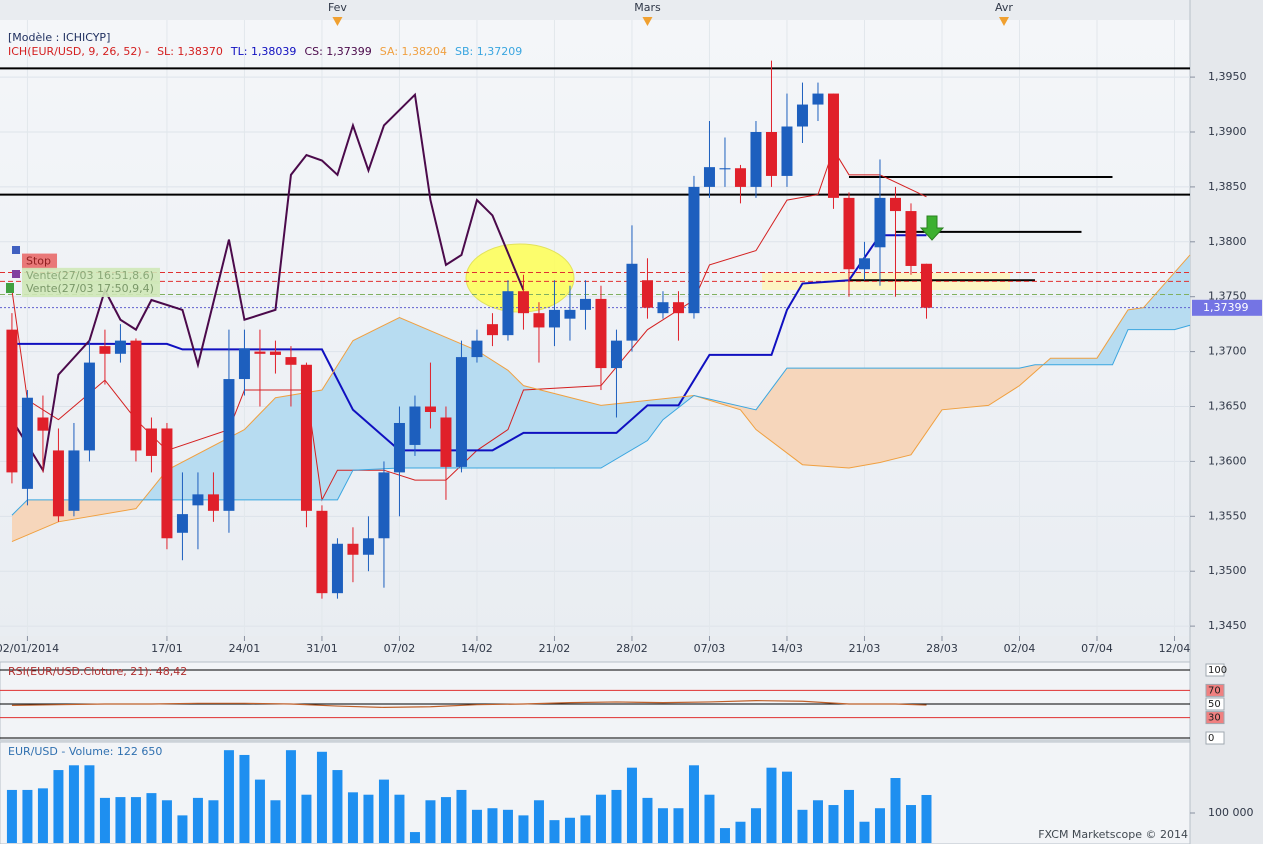 This screenshot has height=844, width=1263. Describe the element at coordinates (1113, 834) in the screenshot. I see `footer: FXCM Marketscope © 2014` at that location.